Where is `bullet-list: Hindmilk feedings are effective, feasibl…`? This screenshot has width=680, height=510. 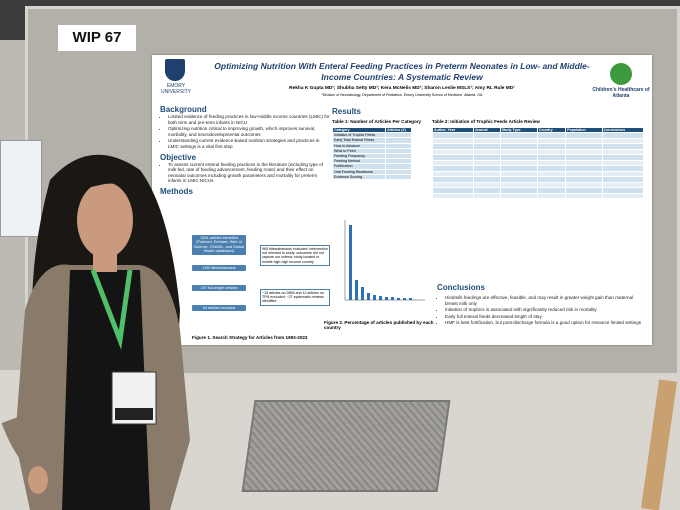 bullet-list: Hindmilk feedings are effective, feasibl… is located at coordinates (541, 311).